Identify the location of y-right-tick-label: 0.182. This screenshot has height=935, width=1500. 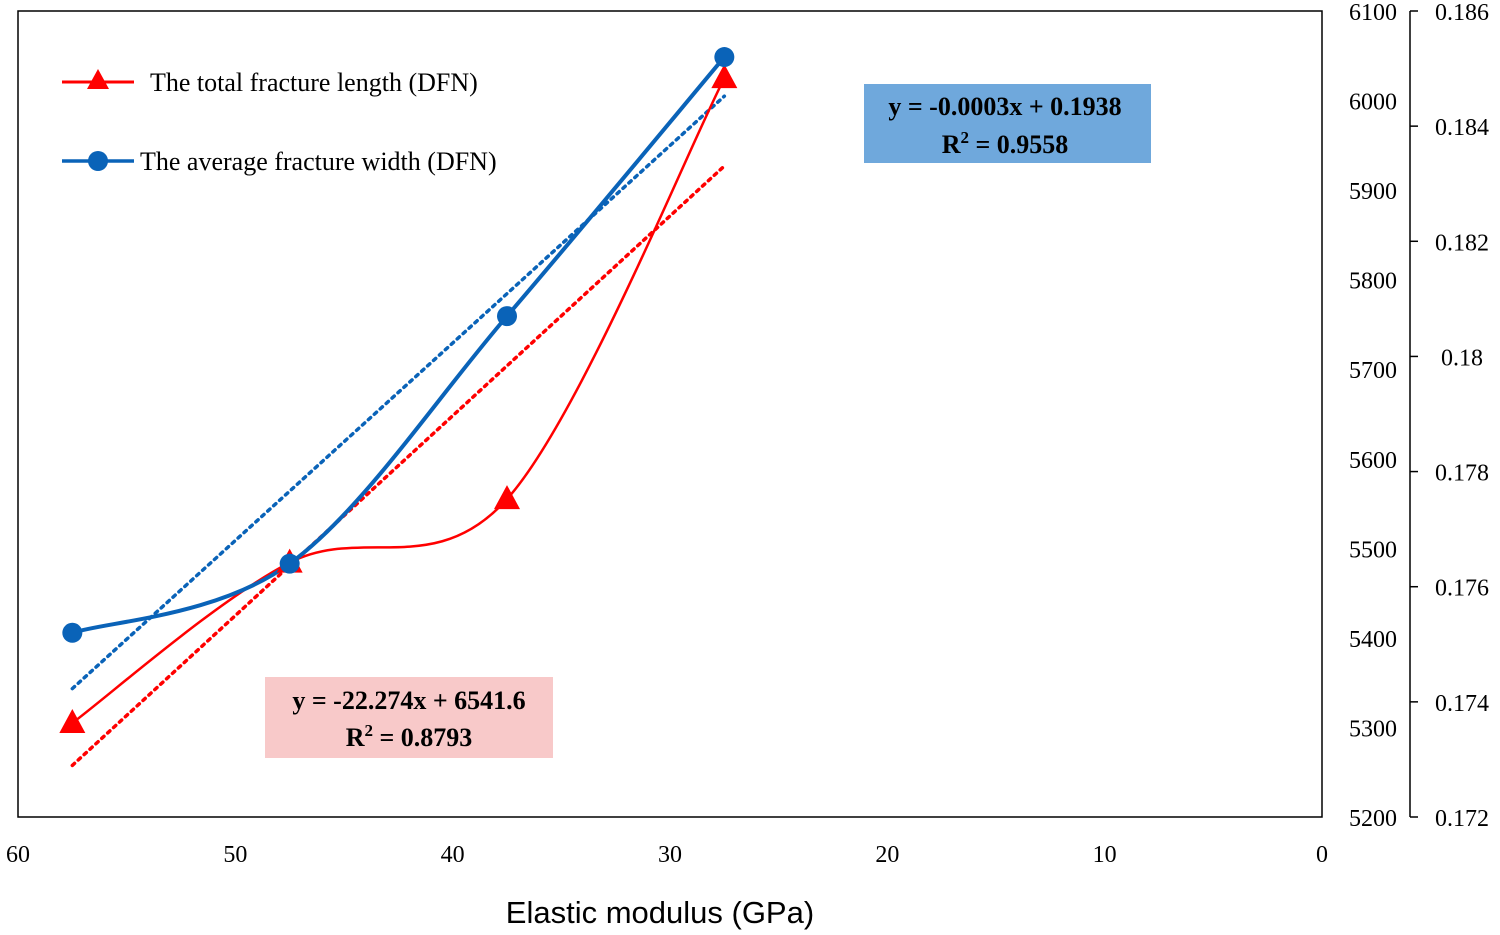
(1462, 243).